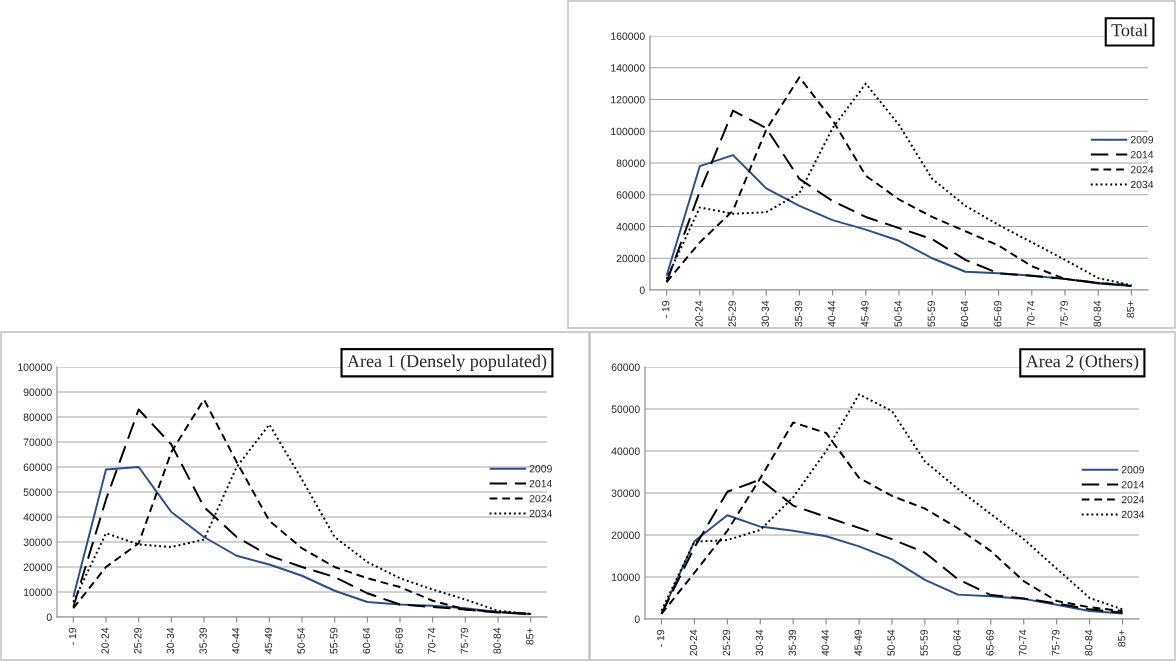 This screenshot has height=661, width=1176. What do you see at coordinates (37, 442) in the screenshot?
I see `y-tick-label: 70000` at bounding box center [37, 442].